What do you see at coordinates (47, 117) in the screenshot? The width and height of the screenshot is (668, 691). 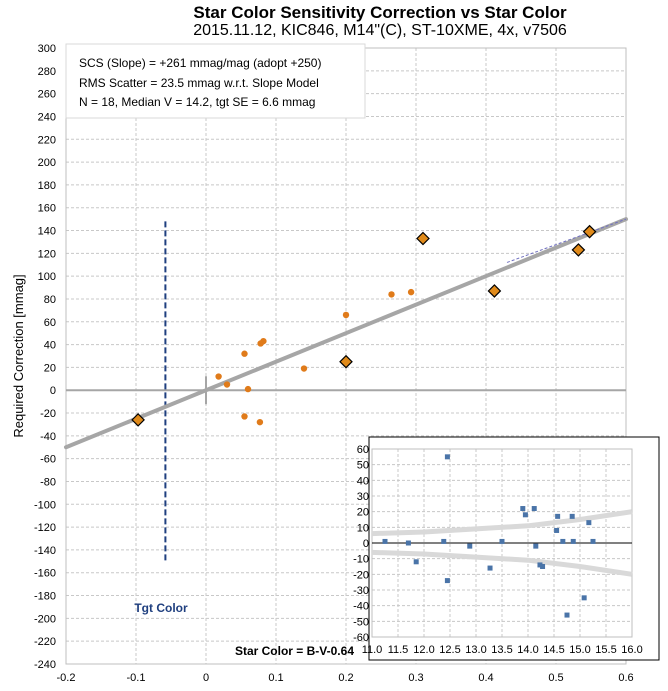 I see `y-tick-label: 240` at bounding box center [47, 117].